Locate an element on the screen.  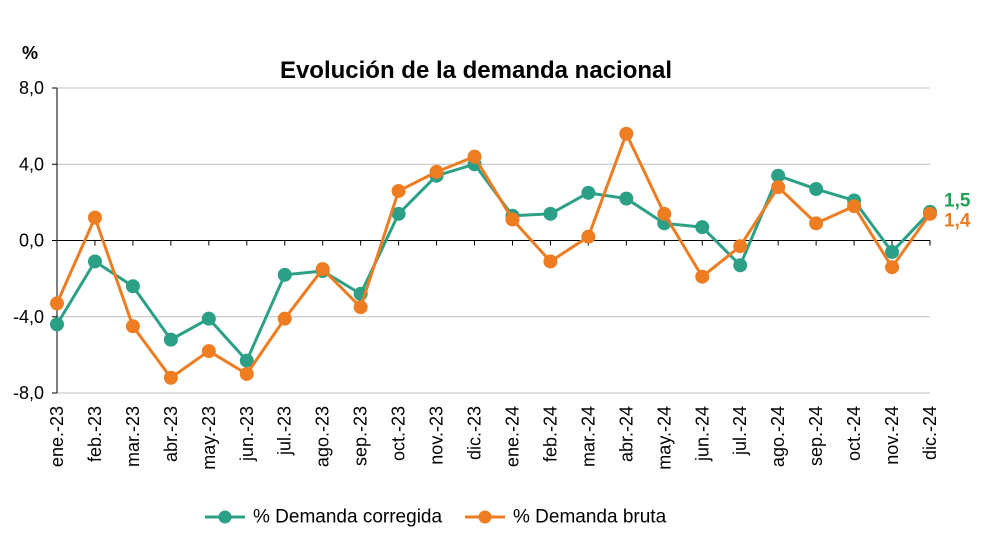
x-tick-label: jun.-23 is located at coordinates (247, 434).